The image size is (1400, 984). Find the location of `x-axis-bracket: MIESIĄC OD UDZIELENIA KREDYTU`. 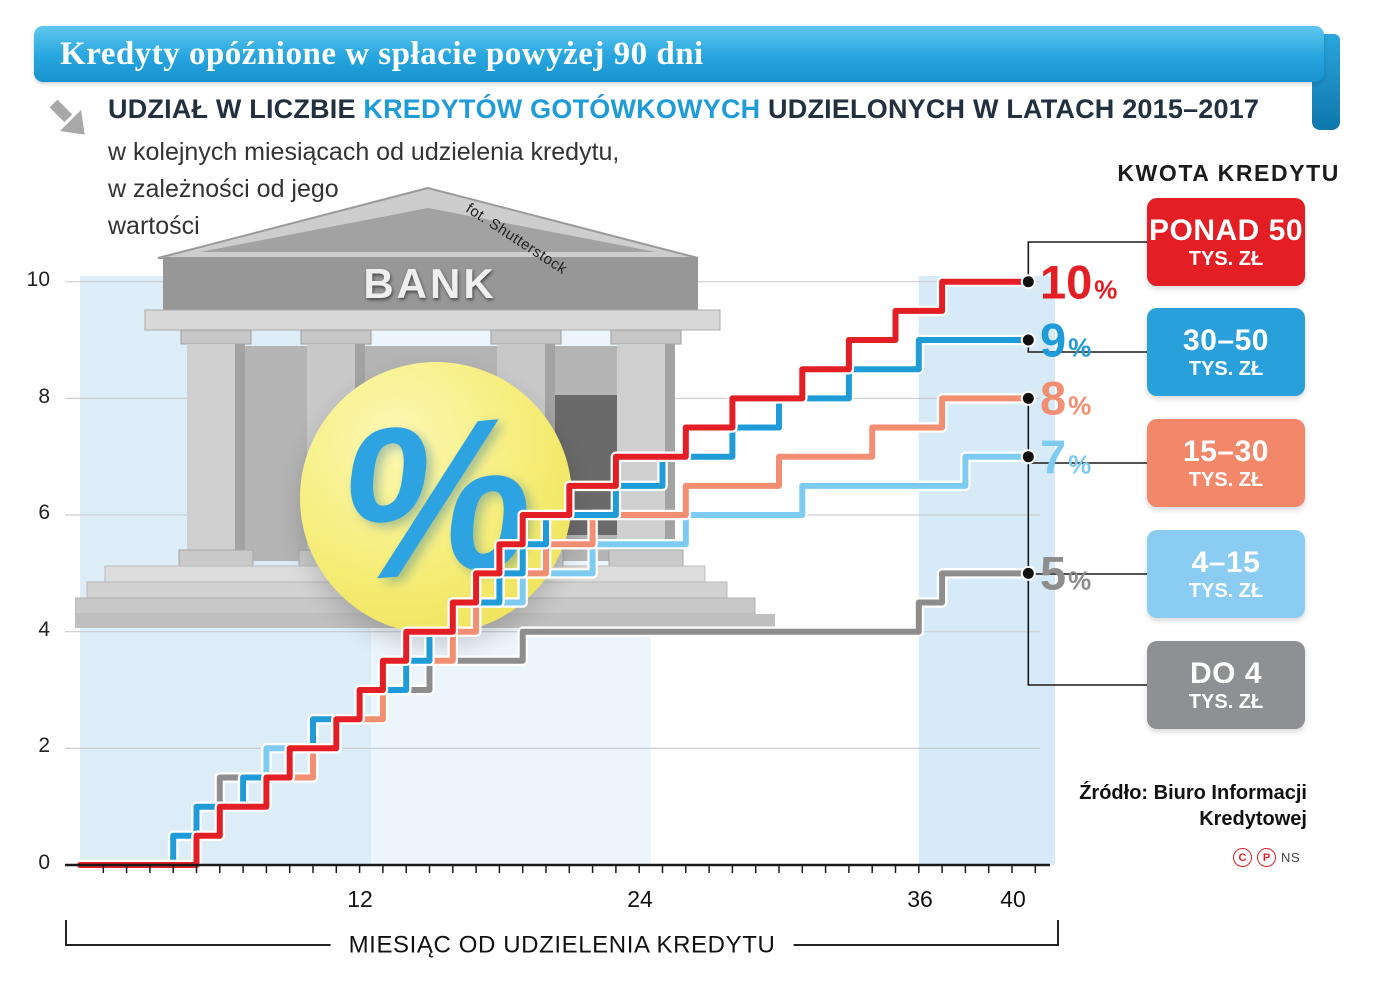

x-axis-bracket: MIESIĄC OD UDZIELENIA KREDYTU is located at coordinates (562, 940).